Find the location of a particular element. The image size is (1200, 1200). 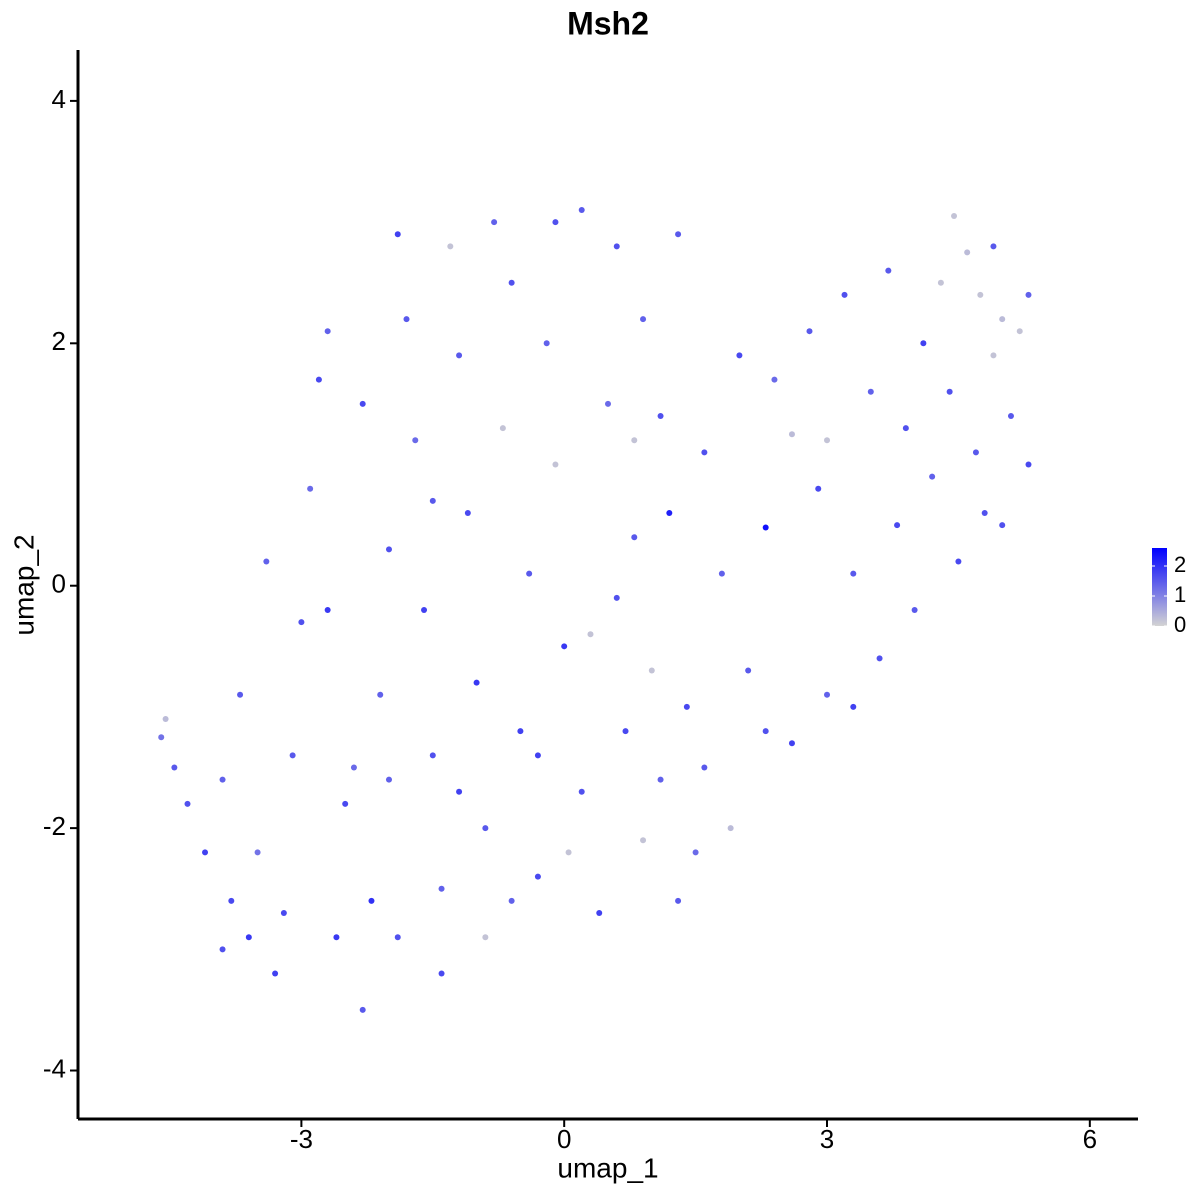

y-tick-label: 0 is located at coordinates (59, 584).